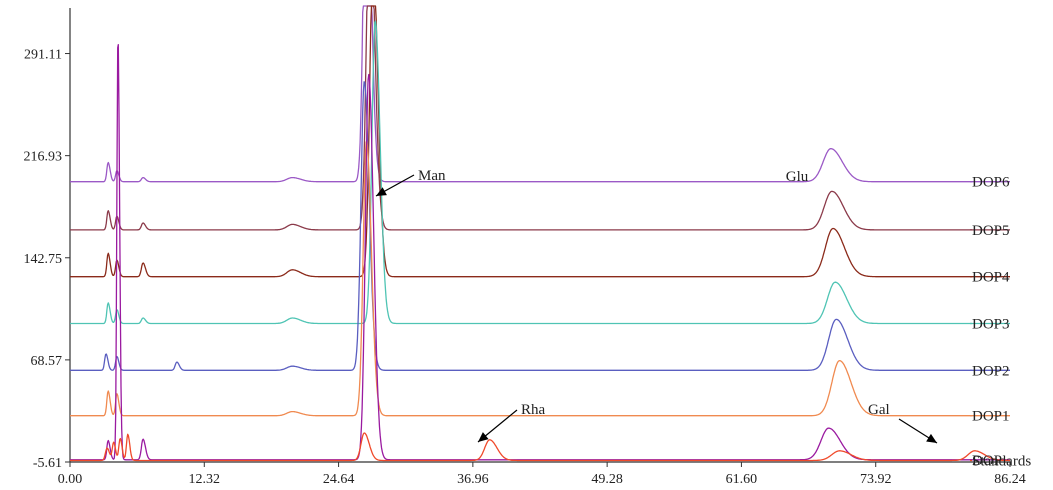 The image size is (1053, 490). I want to click on annotation-glu: Glu, so click(797, 177).